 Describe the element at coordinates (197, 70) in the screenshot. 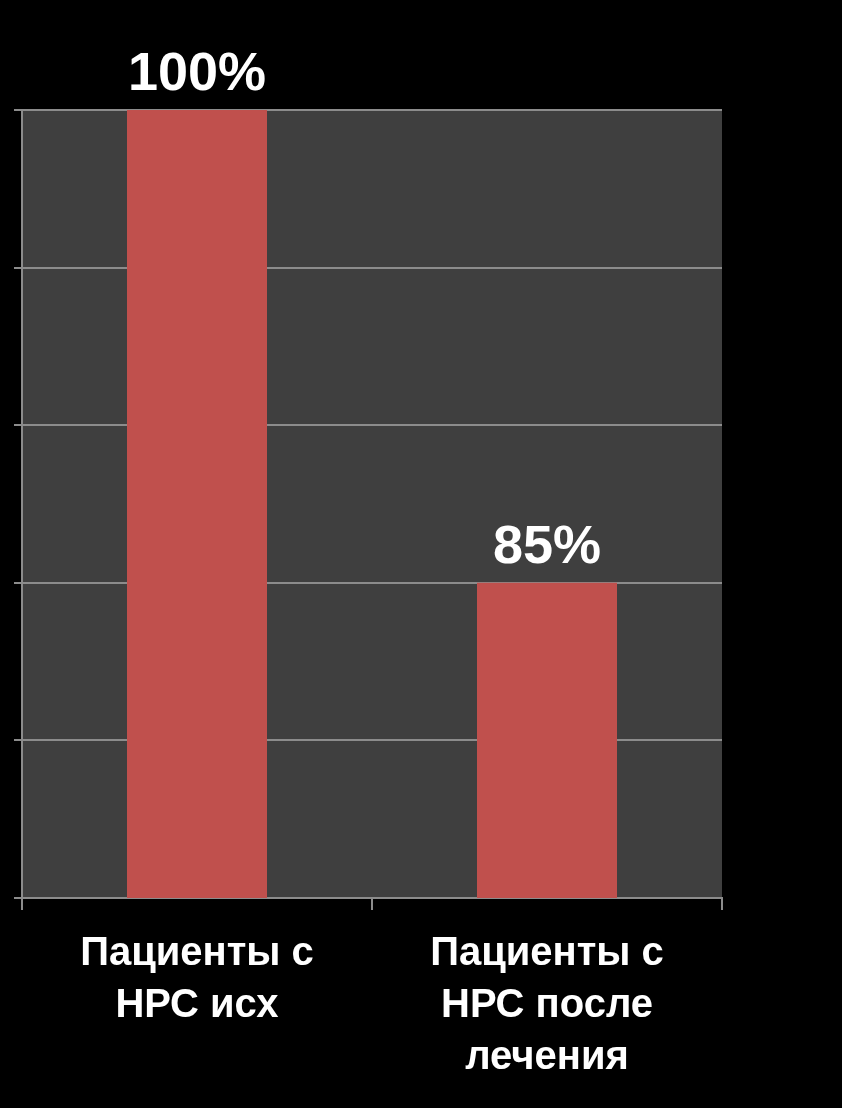

I see `data-label: 100%` at that location.